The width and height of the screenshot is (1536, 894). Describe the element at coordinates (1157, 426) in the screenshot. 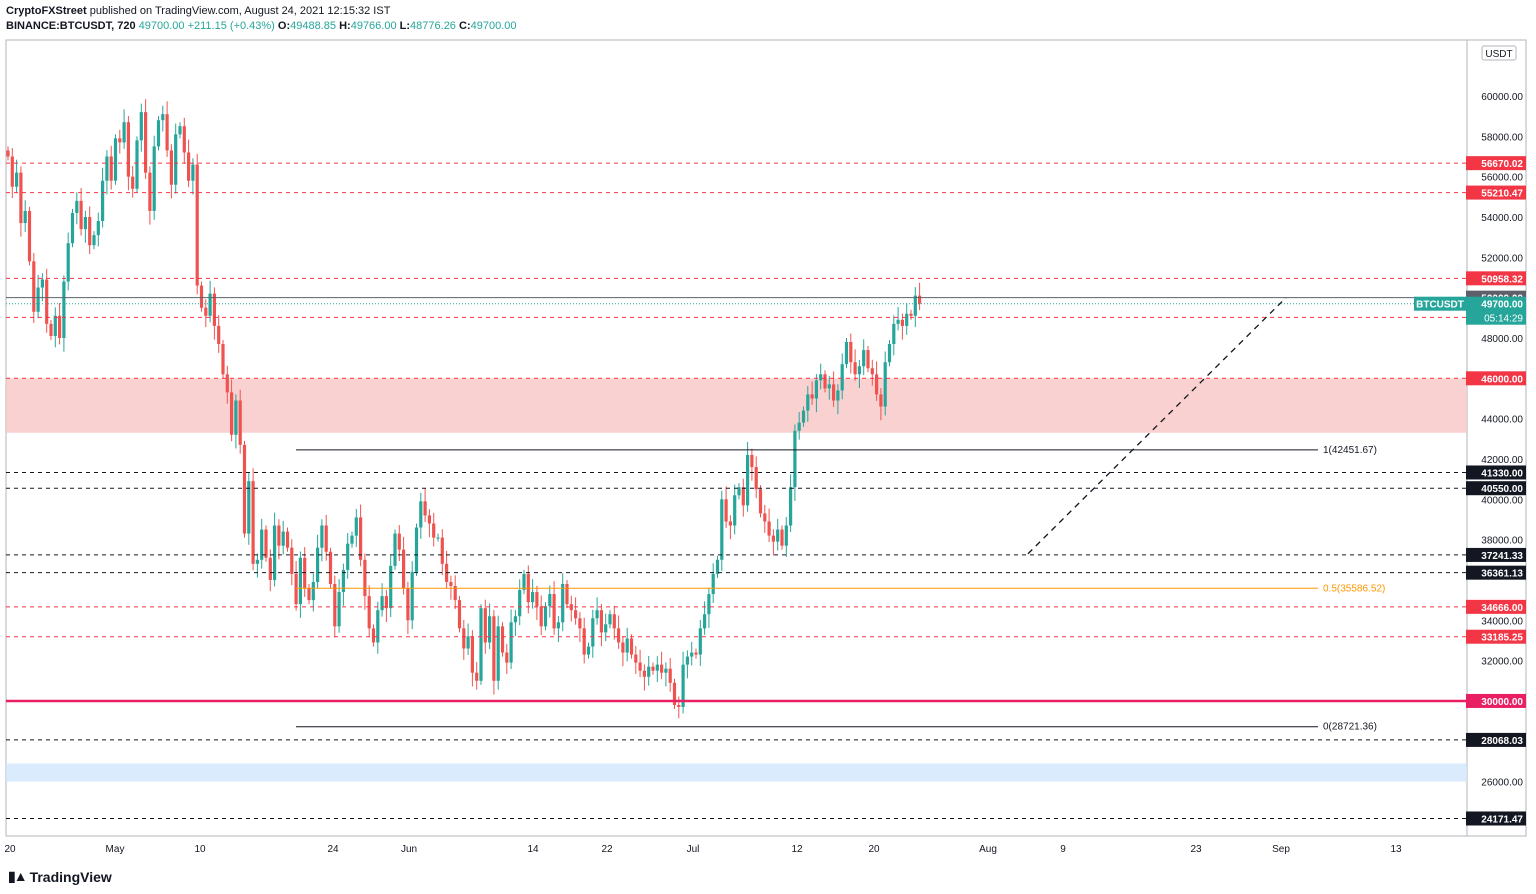

I see `support-trendline` at that location.